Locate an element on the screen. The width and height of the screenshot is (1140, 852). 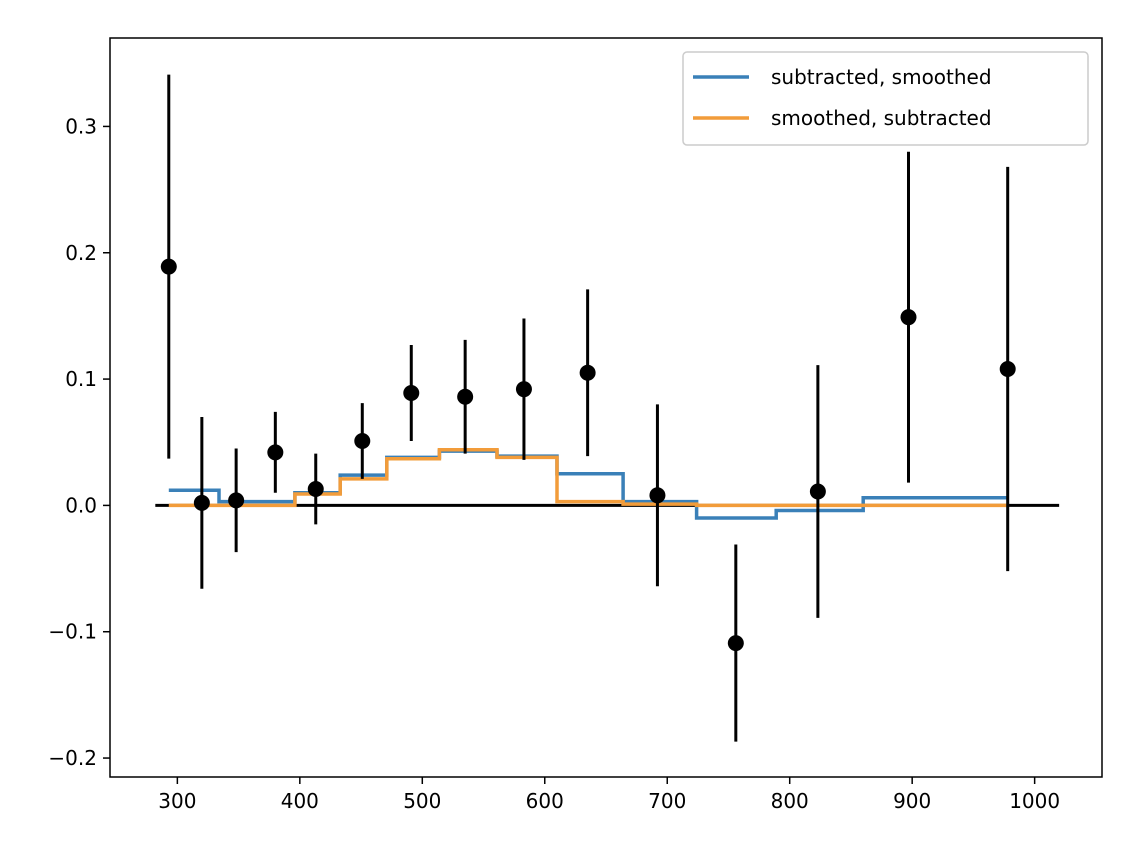
legend-box is located at coordinates (885, 98).